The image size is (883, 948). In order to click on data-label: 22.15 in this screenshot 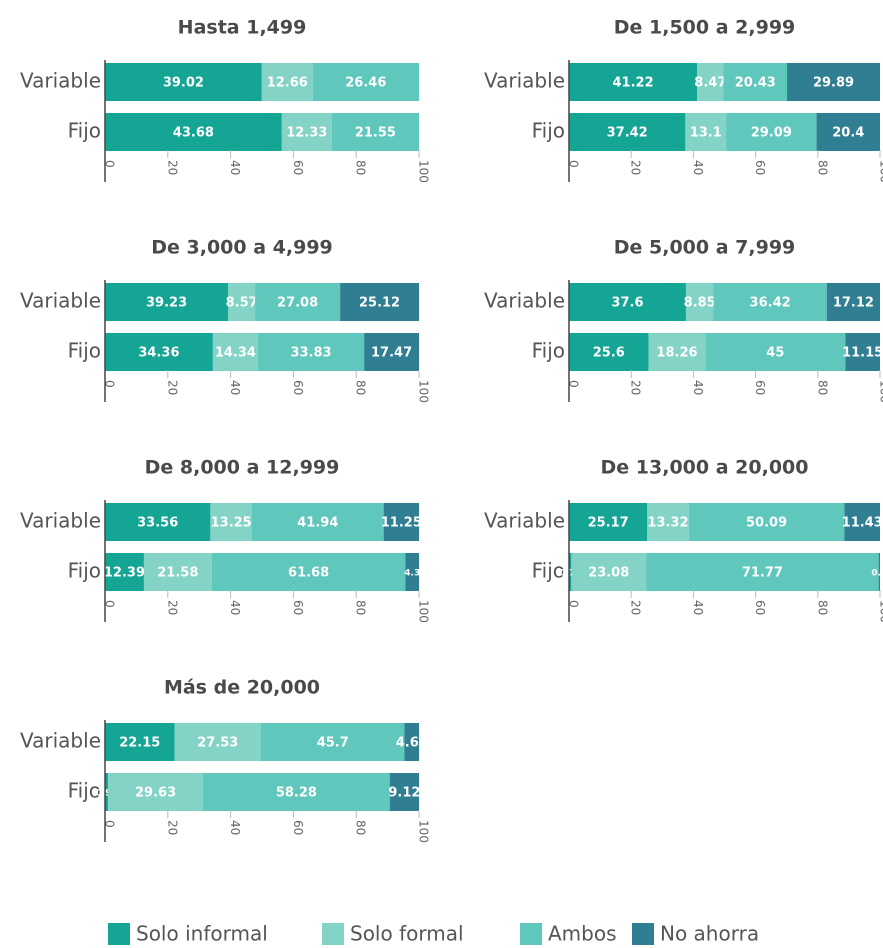, I will do `click(139, 743)`.